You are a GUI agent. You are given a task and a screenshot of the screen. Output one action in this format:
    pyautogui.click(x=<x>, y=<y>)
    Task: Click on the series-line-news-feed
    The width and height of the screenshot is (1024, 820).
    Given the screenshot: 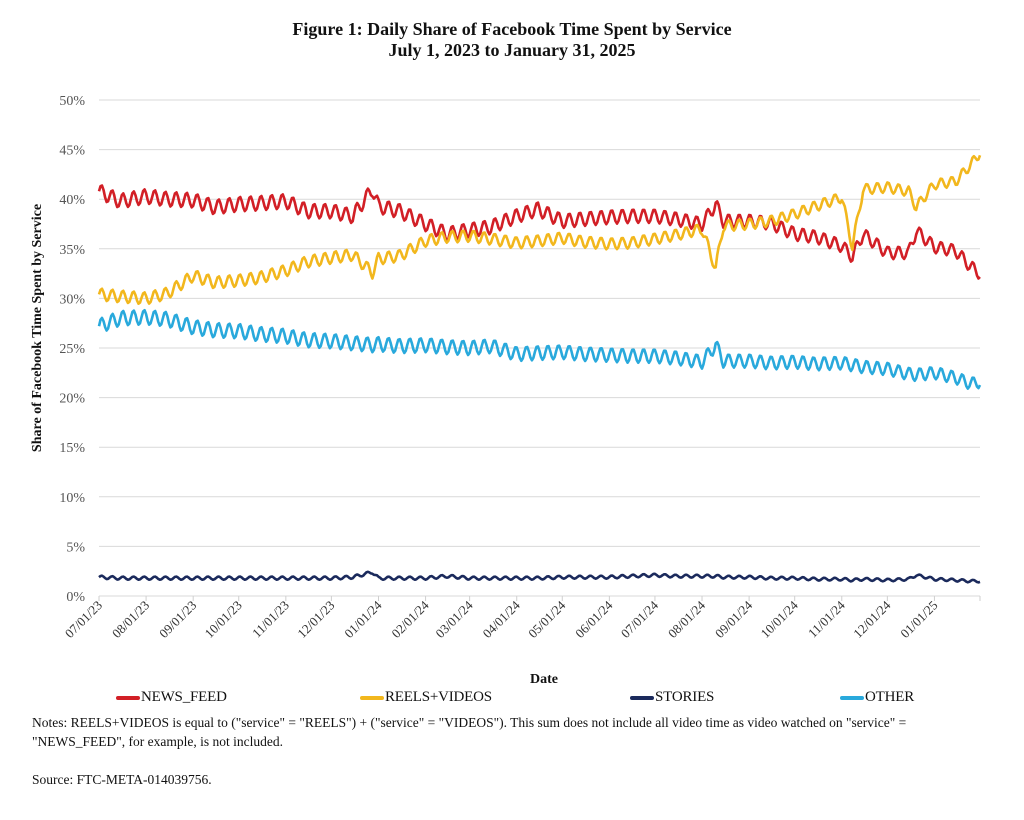 What is the action you would take?
    pyautogui.click(x=539, y=232)
    